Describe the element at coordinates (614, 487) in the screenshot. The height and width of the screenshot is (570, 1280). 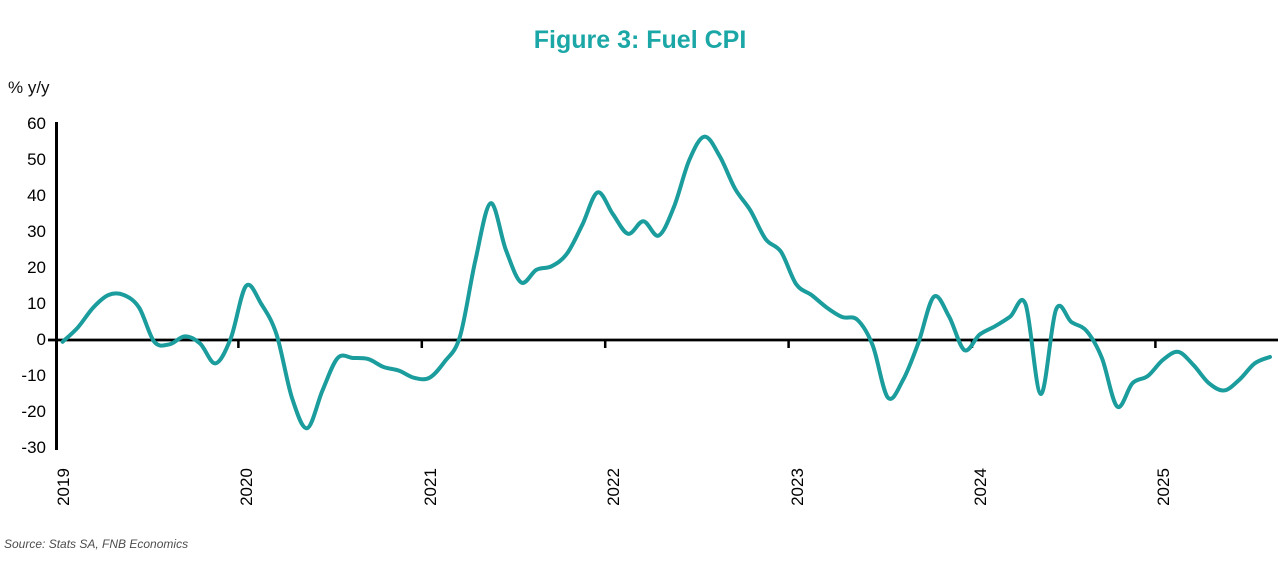
I see `x-tick-label: 2022` at that location.